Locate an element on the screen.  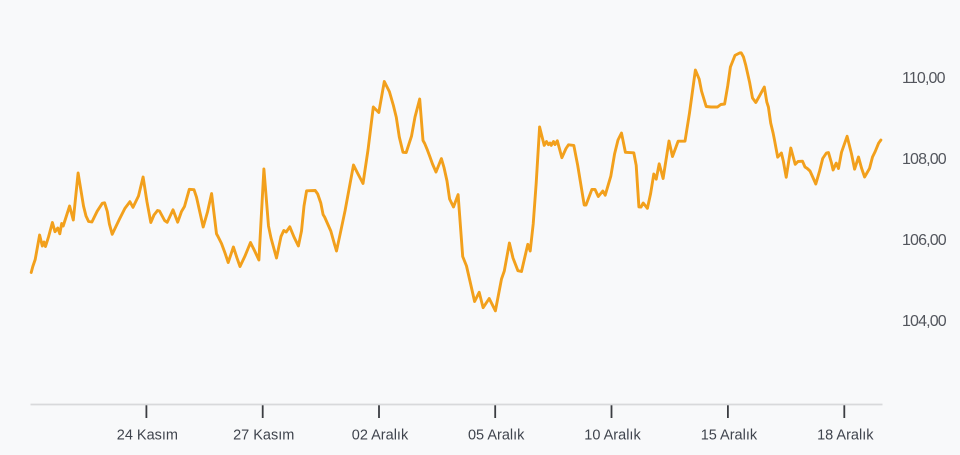
svg-text: 108,00 is located at coordinates (924, 159).